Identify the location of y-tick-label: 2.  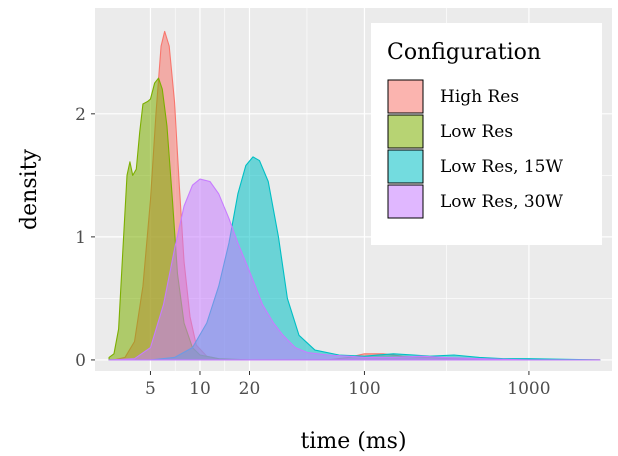
(80, 115).